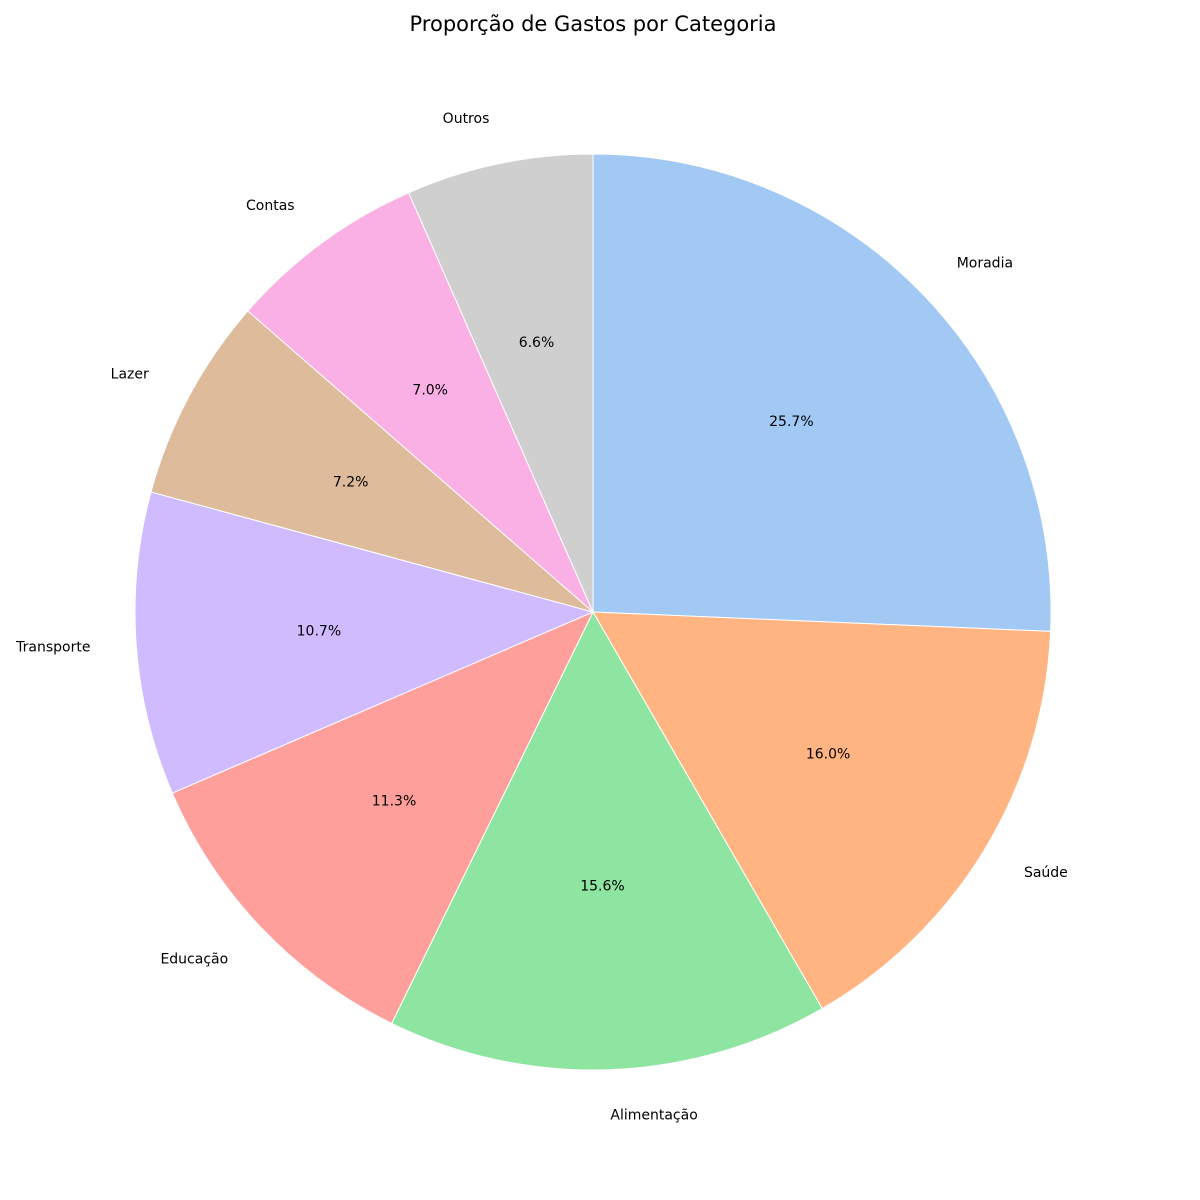 The image size is (1200, 1200). What do you see at coordinates (364, 642) in the screenshot?
I see `slice-transporte` at bounding box center [364, 642].